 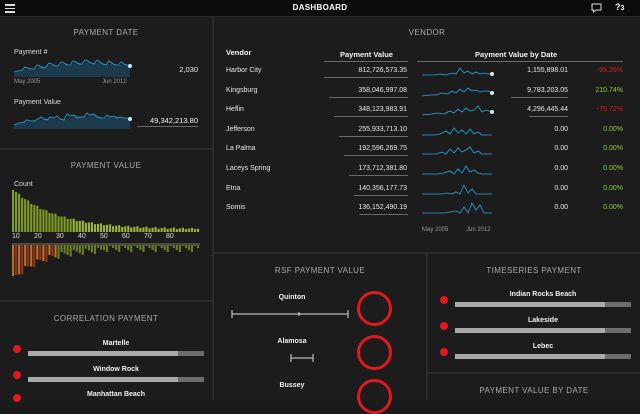 I want to click on payment-value-label: Payment Value, so click(x=37, y=102).